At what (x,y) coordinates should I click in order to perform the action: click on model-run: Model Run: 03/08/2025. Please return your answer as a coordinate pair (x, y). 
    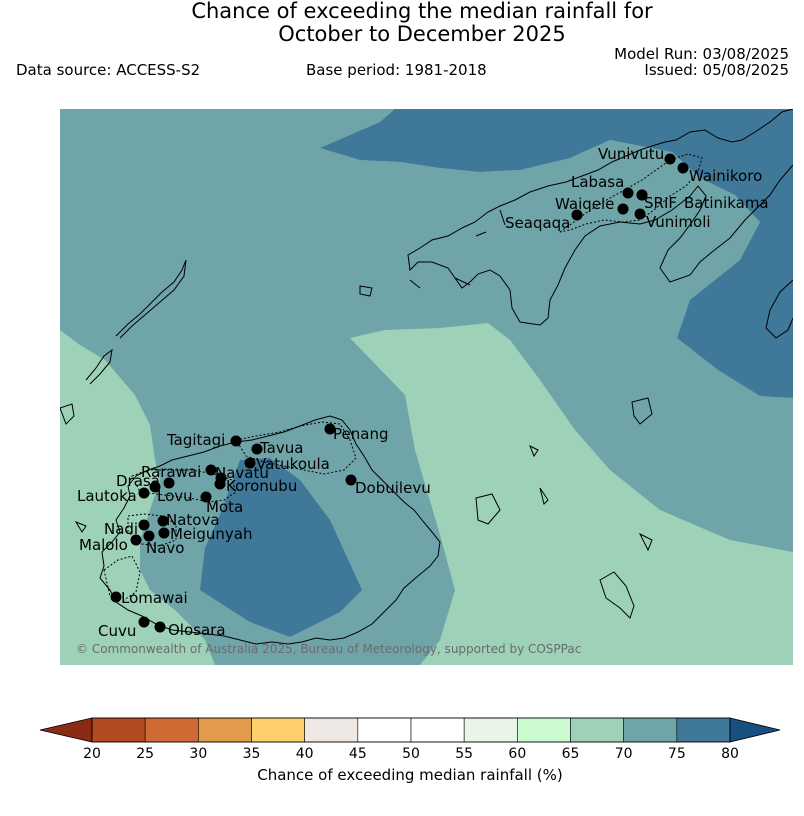
    Looking at the image, I should click on (701, 54).